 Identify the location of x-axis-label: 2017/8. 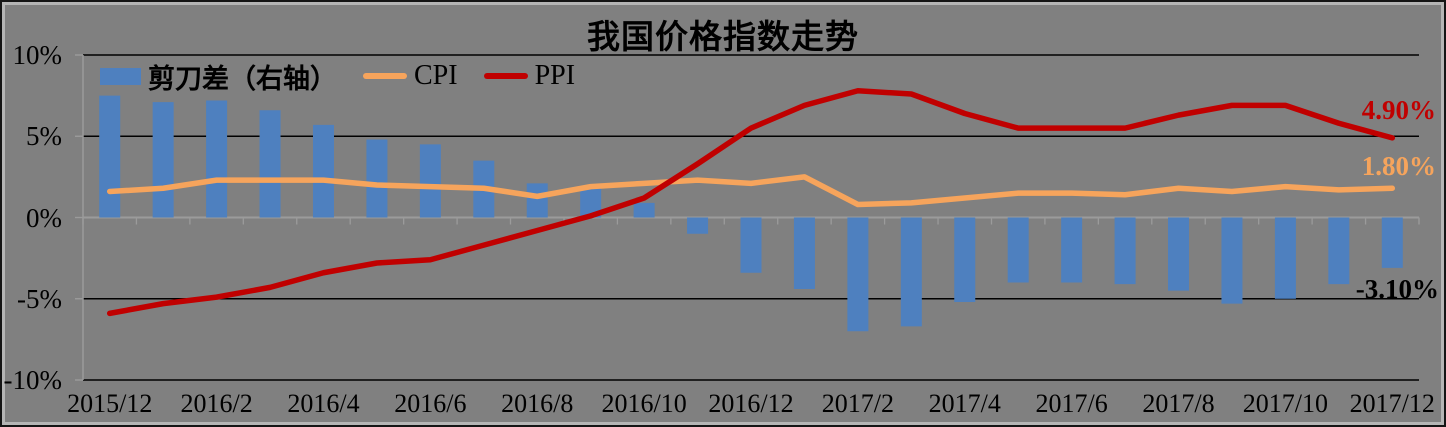
(1178, 403).